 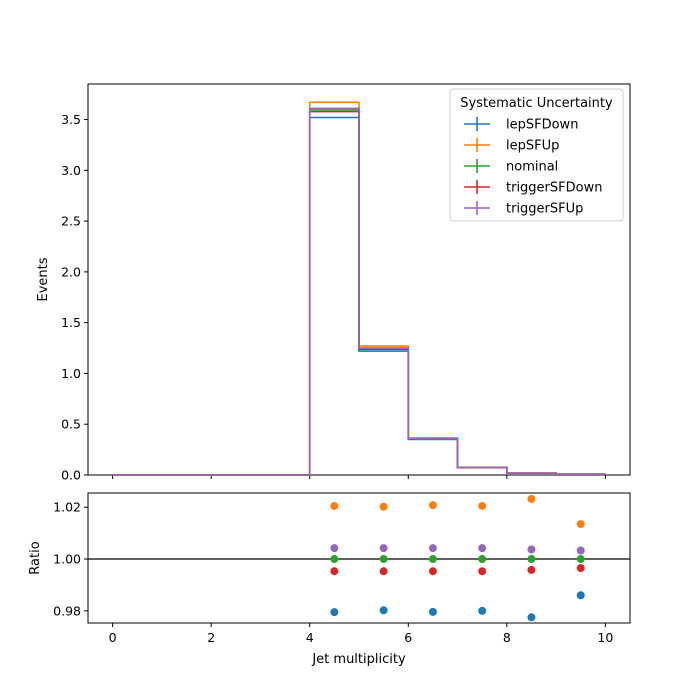 I want to click on x-tick-label: 4, so click(x=310, y=637).